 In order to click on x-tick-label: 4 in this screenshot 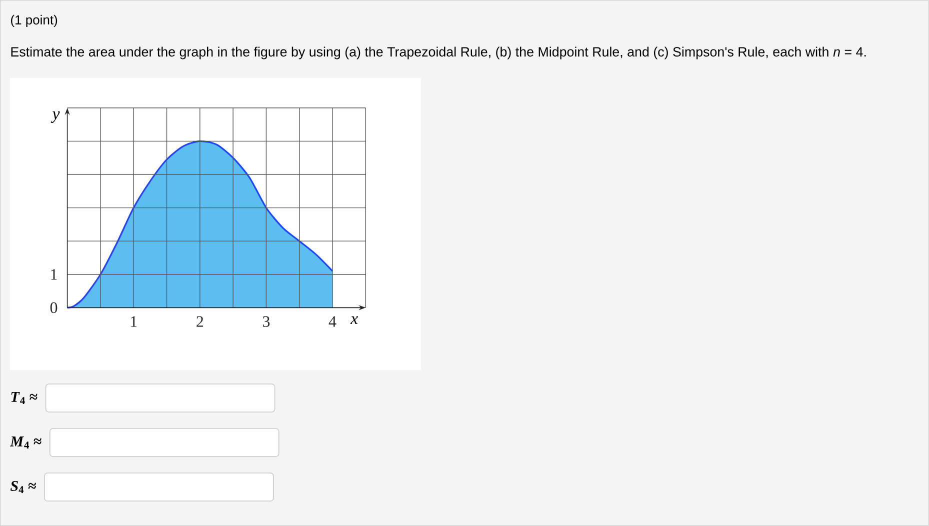, I will do `click(332, 321)`.